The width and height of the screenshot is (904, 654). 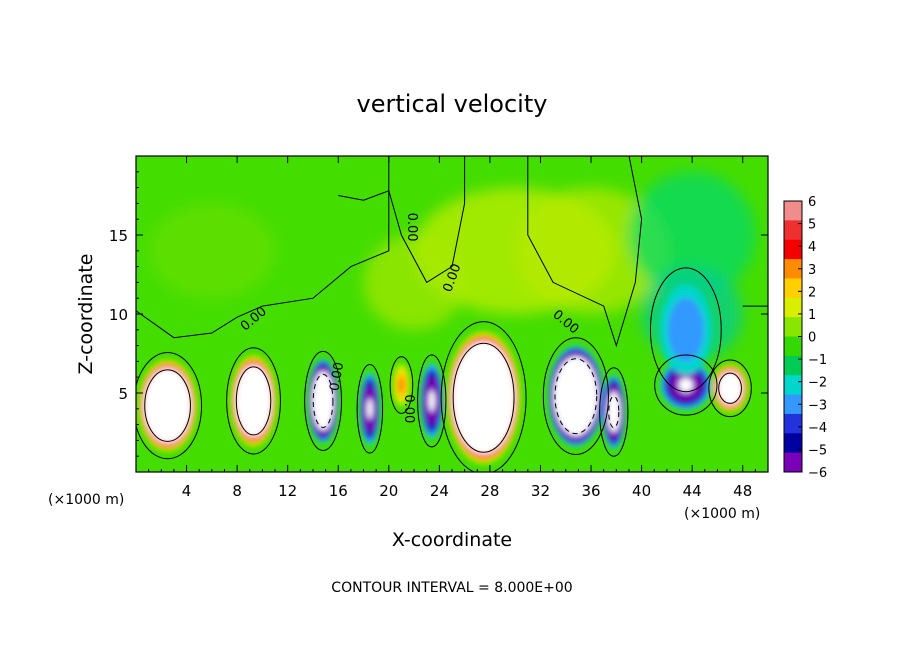 What do you see at coordinates (187, 491) in the screenshot?
I see `x-tick-label: 4` at bounding box center [187, 491].